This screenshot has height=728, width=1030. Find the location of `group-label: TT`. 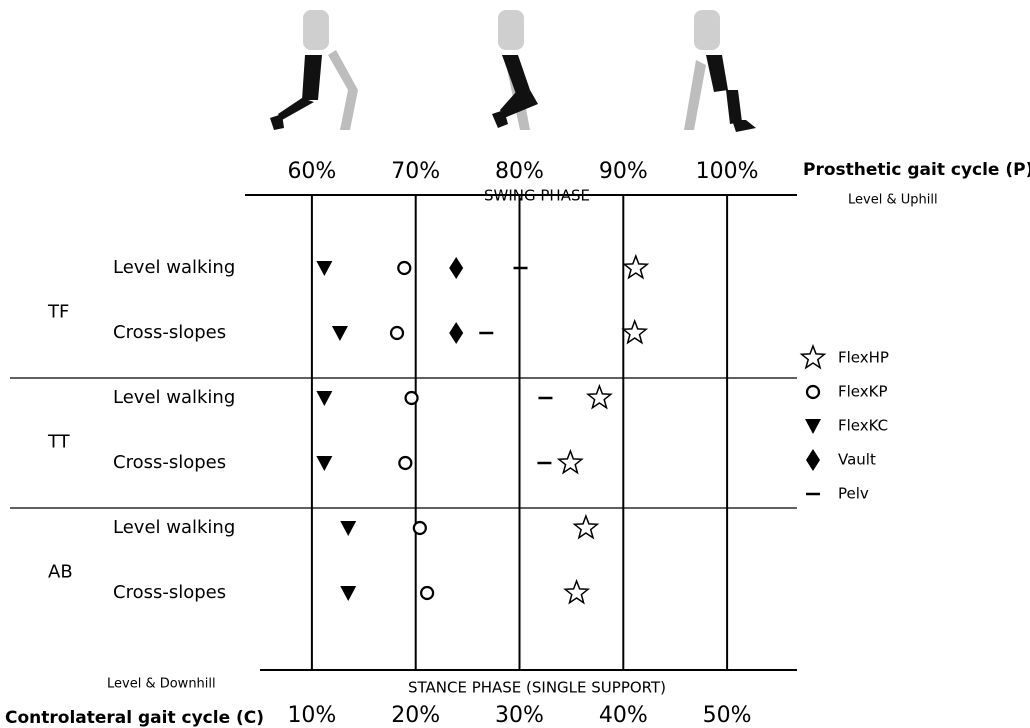

group-label: TT is located at coordinates (59, 442).